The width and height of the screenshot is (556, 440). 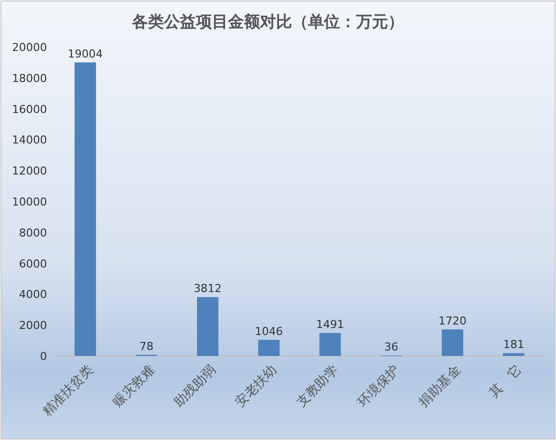 I want to click on y-tick-label: 12000, so click(x=29, y=171).